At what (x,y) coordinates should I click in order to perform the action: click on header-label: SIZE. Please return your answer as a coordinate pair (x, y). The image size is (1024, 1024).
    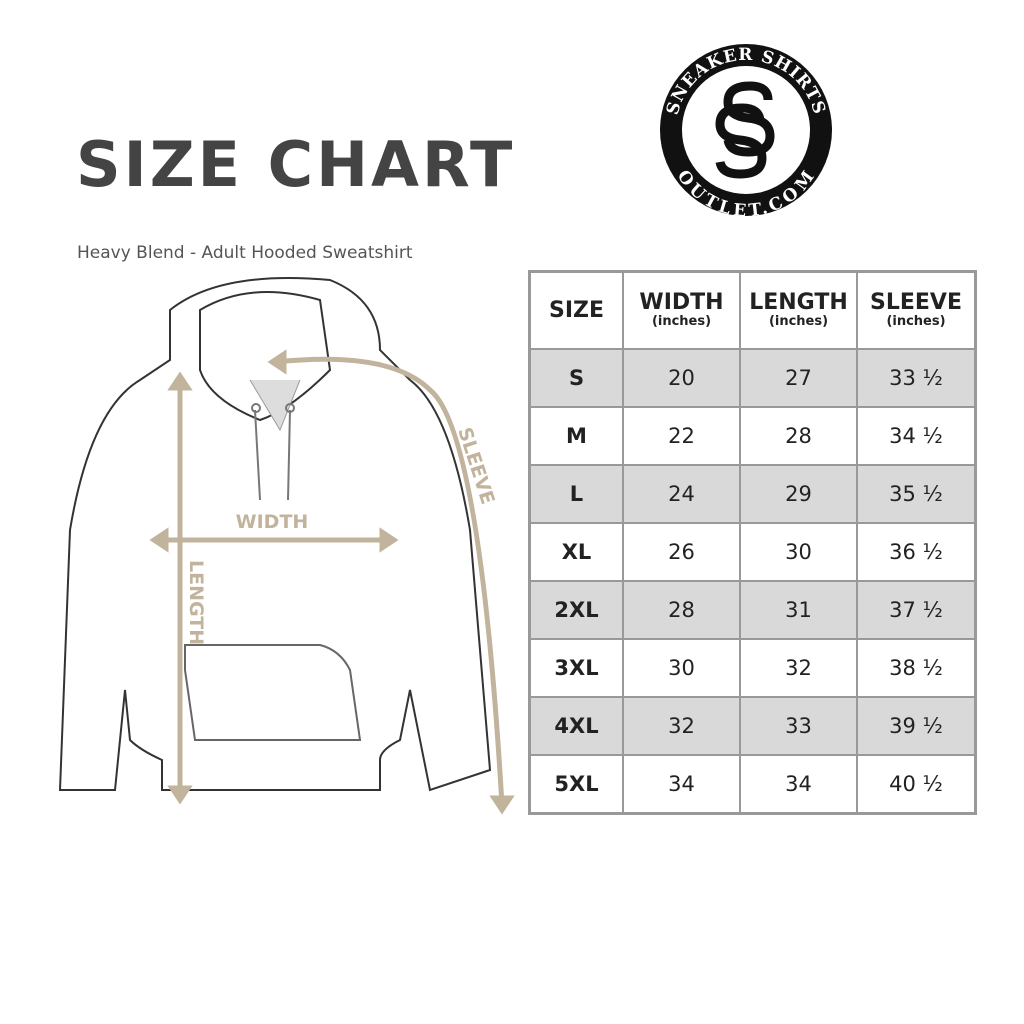
    Looking at the image, I should click on (576, 310).